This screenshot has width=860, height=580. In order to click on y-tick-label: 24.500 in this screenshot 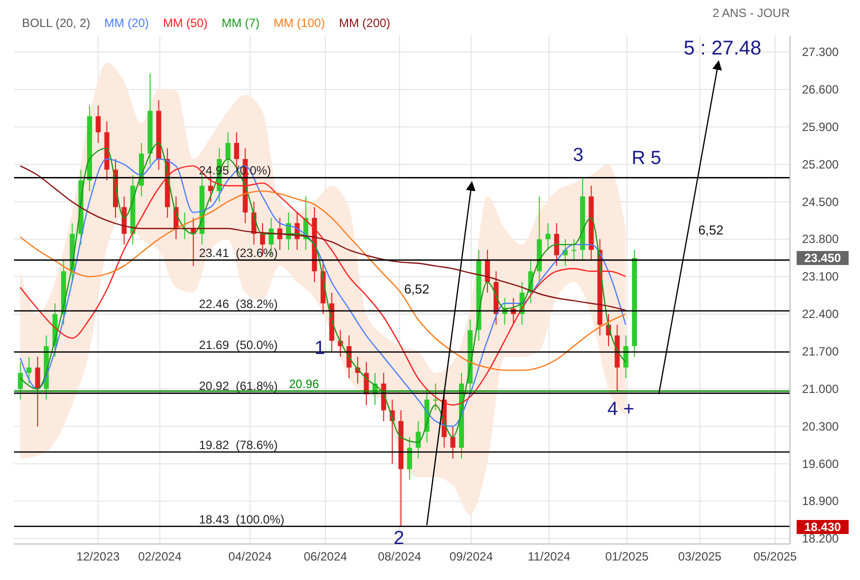, I will do `click(821, 201)`.